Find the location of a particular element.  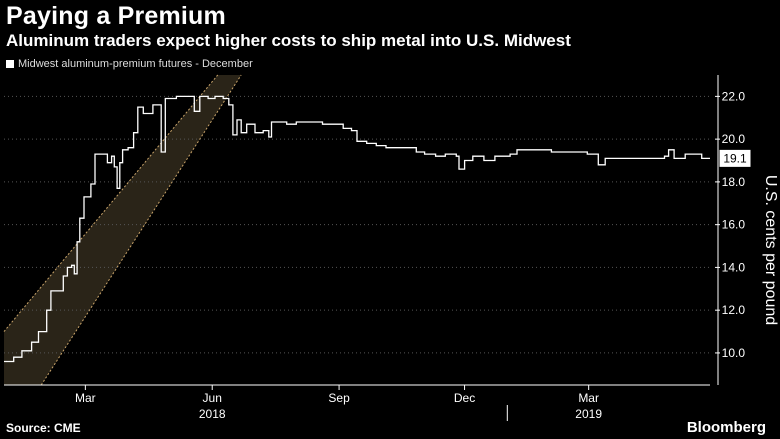

last-value-callout is located at coordinates (735, 158).